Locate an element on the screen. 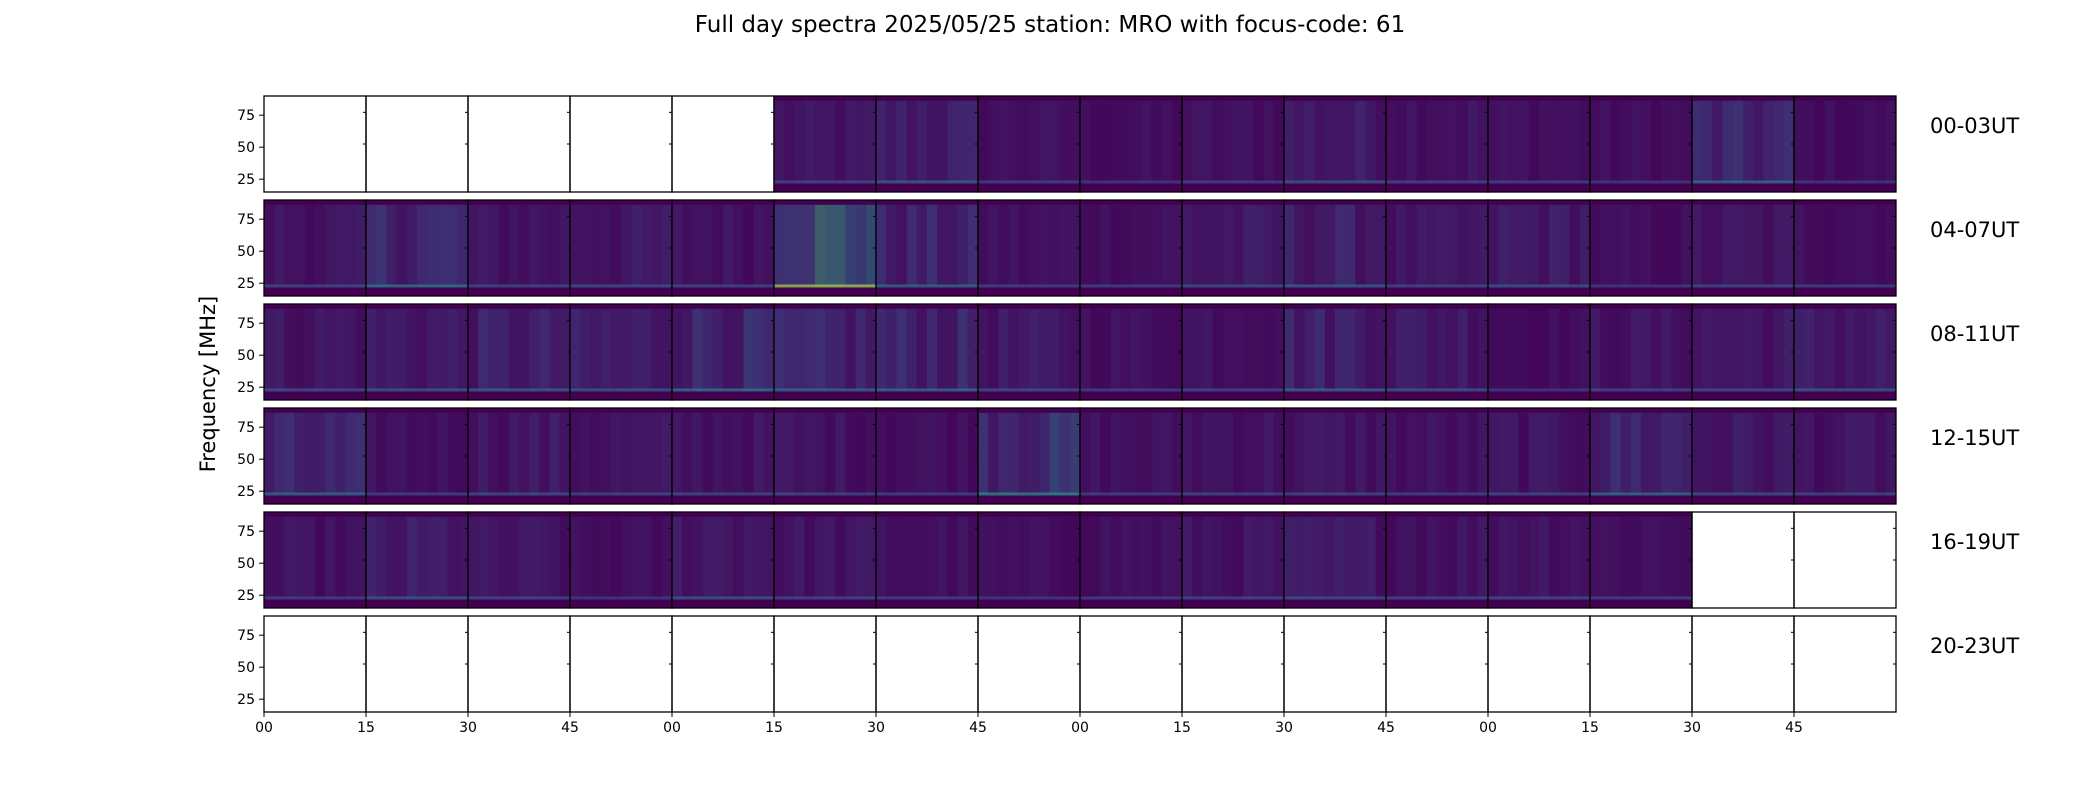 The width and height of the screenshot is (2100, 800). x-tick-label: 45 is located at coordinates (1794, 728).